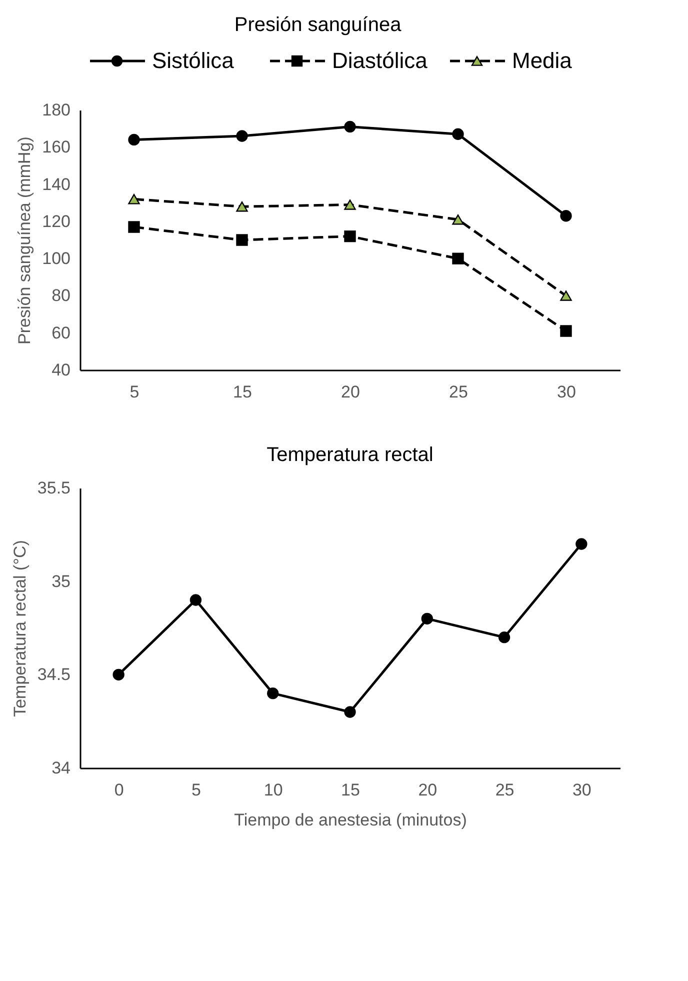 The image size is (688, 981). I want to click on y-tick-label: 35.5, so click(53, 488).